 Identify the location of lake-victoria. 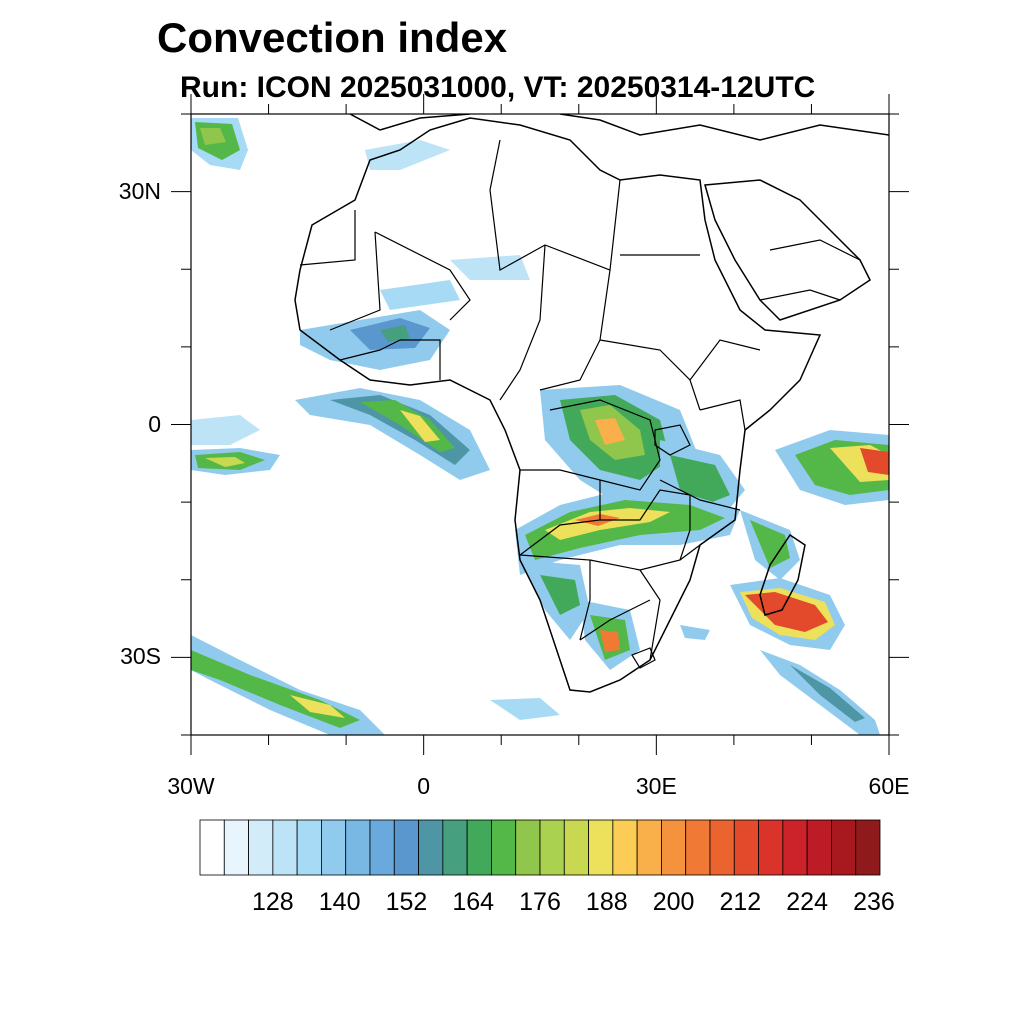
(672, 440).